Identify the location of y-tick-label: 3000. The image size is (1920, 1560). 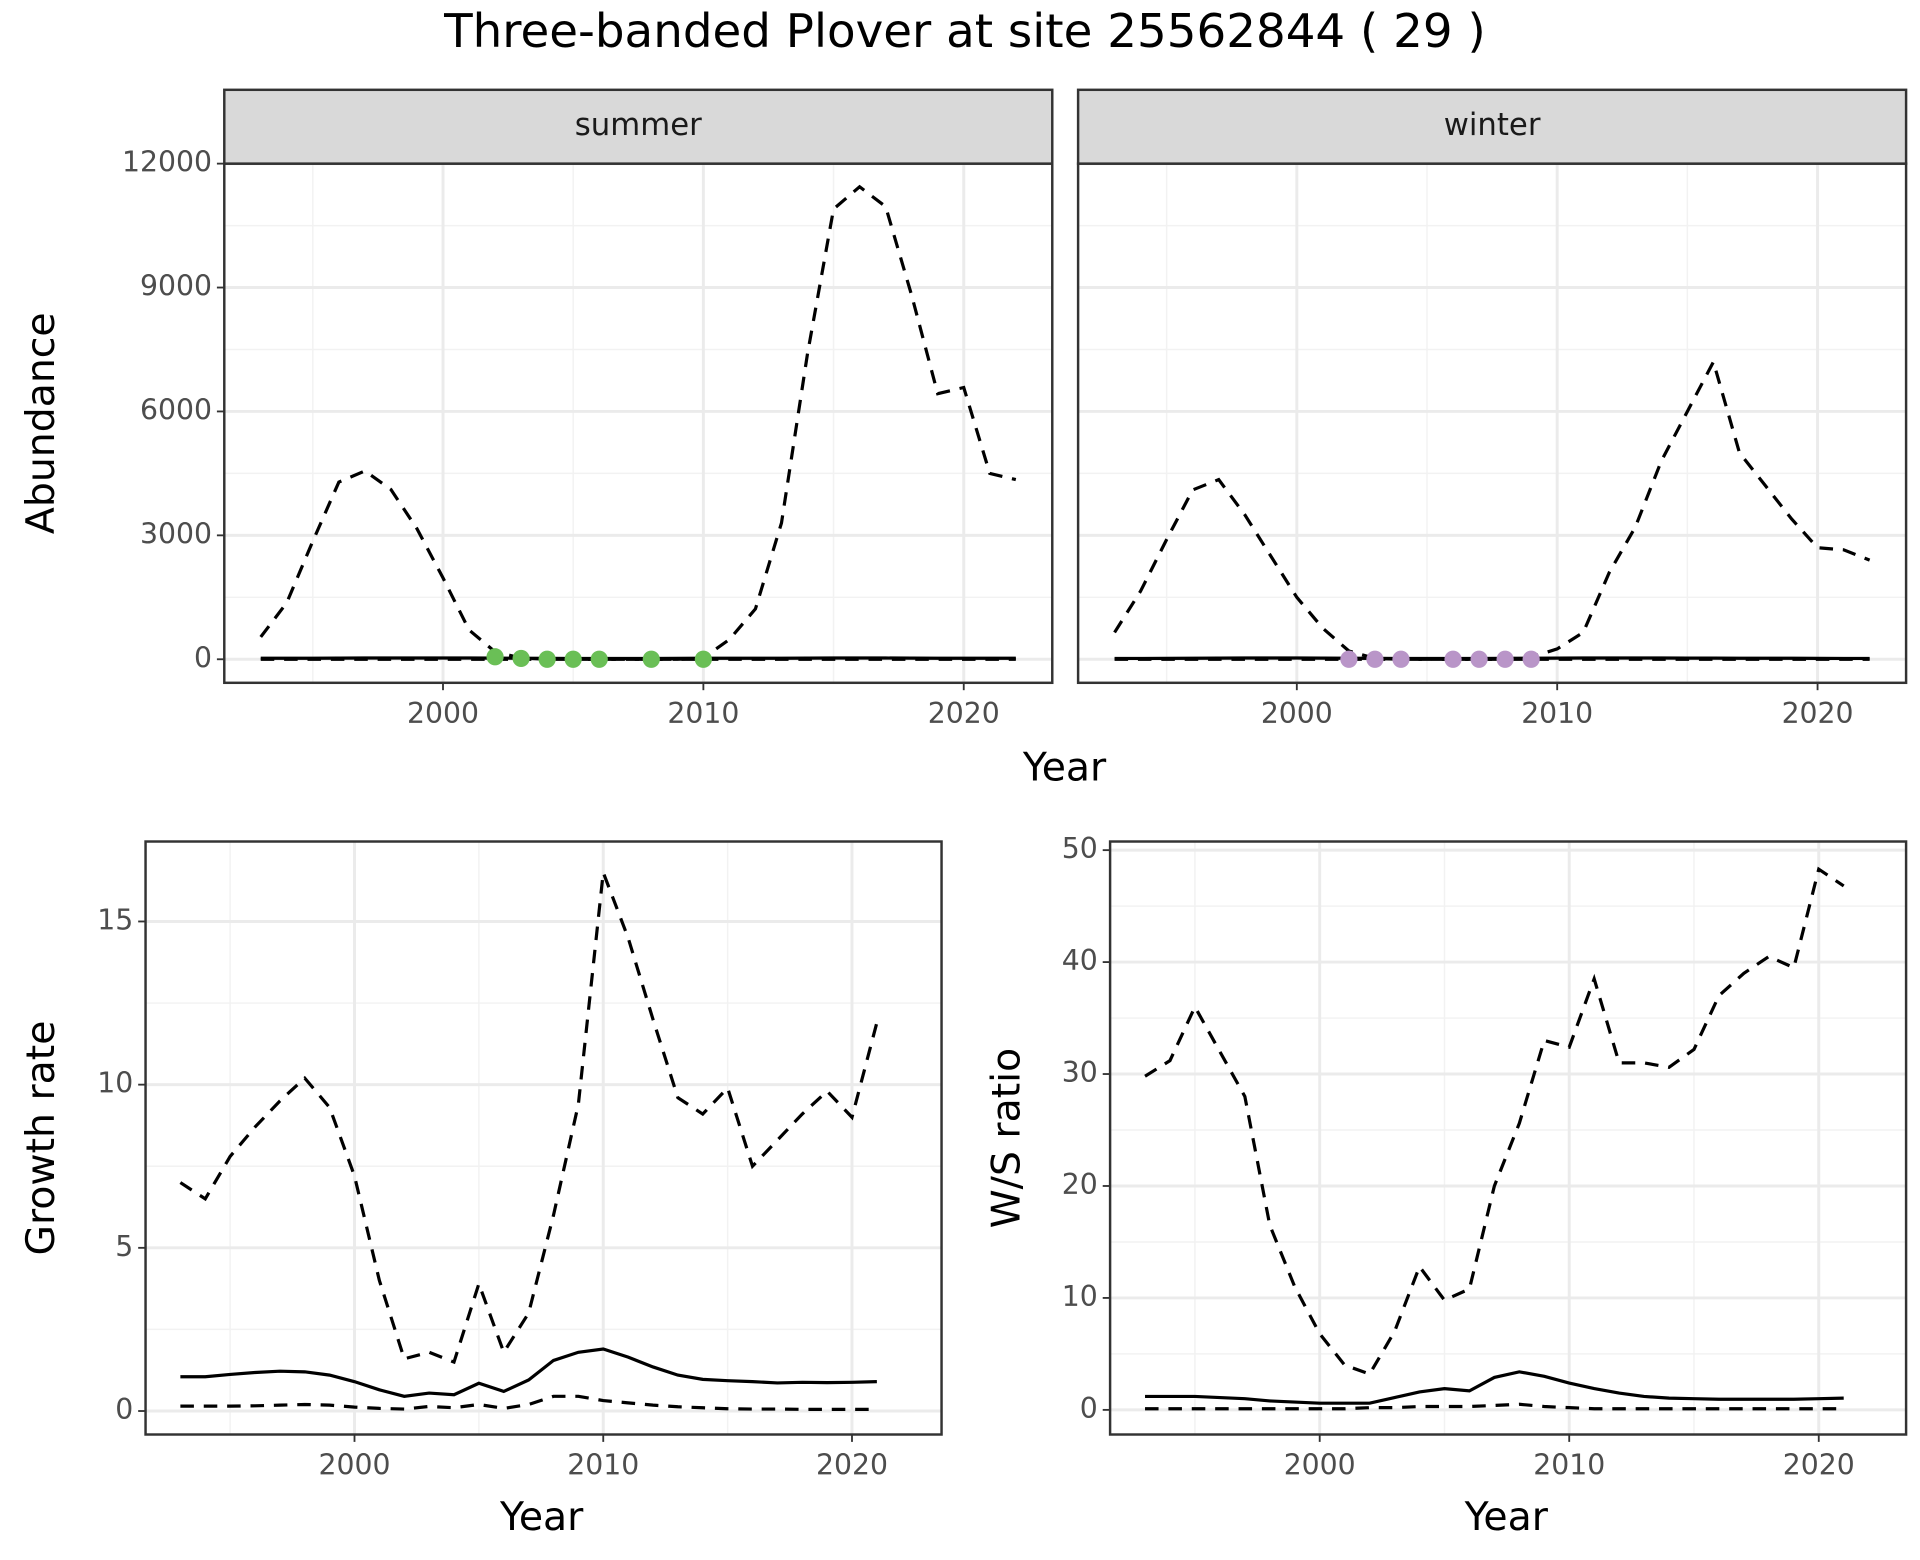
(176, 533).